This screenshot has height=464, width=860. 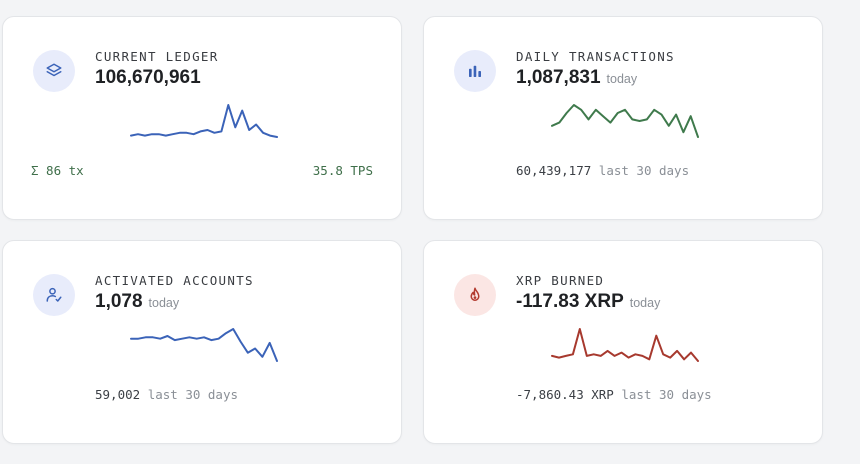 What do you see at coordinates (595, 56) in the screenshot?
I see `card-label: DAILY TRANSACTIONS` at bounding box center [595, 56].